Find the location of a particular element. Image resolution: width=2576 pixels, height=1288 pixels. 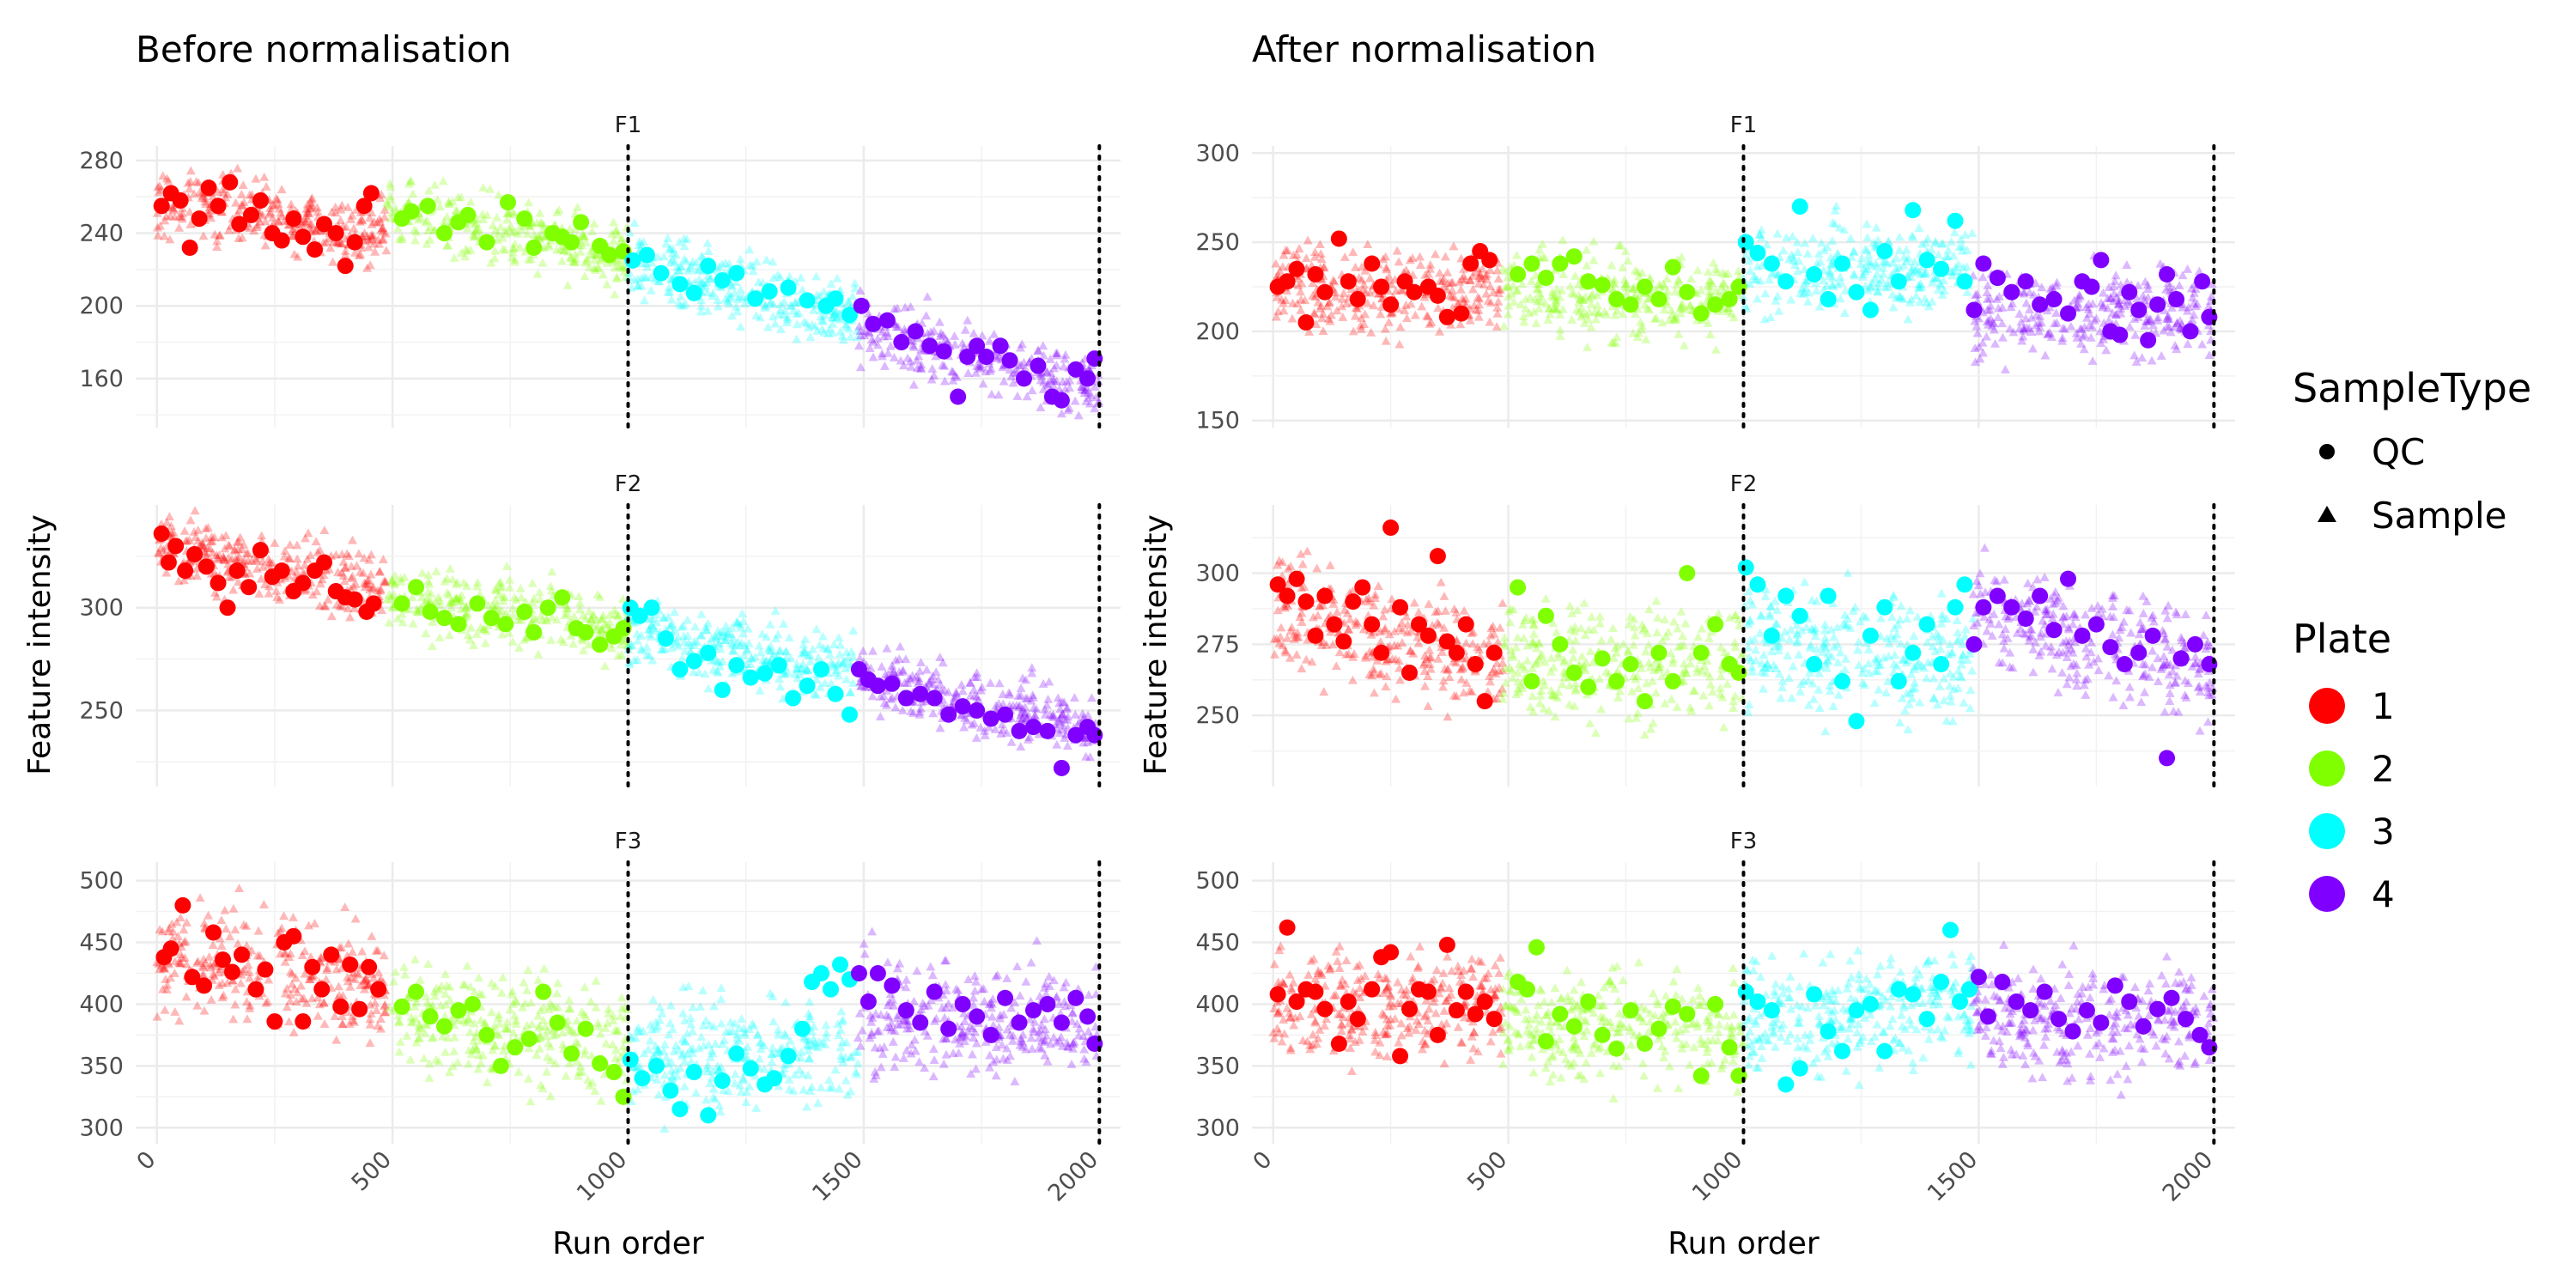

y-tick-label: 500 is located at coordinates (101, 881).